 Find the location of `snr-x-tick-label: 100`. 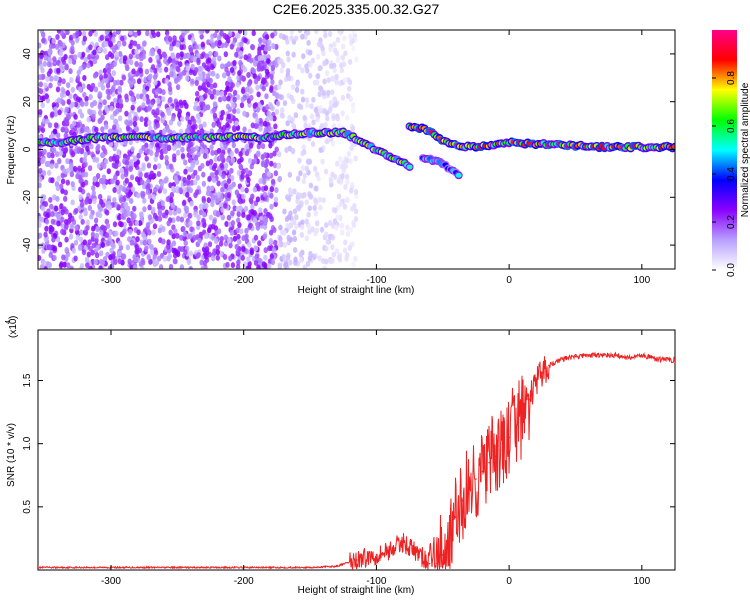

snr-x-tick-label: 100 is located at coordinates (641, 581).